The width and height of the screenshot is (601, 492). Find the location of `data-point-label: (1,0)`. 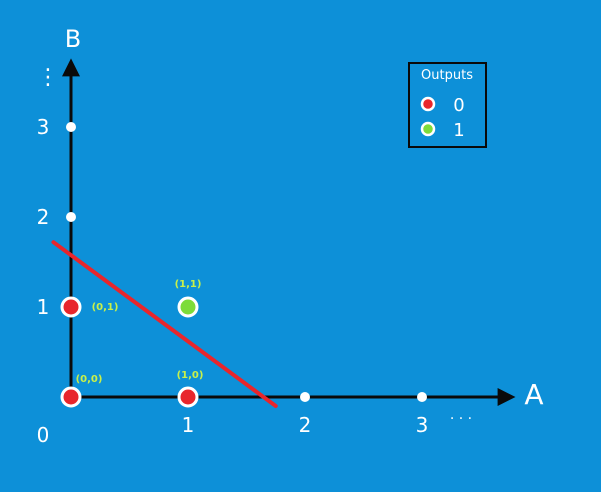

data-point-label: (1,0) is located at coordinates (190, 375).